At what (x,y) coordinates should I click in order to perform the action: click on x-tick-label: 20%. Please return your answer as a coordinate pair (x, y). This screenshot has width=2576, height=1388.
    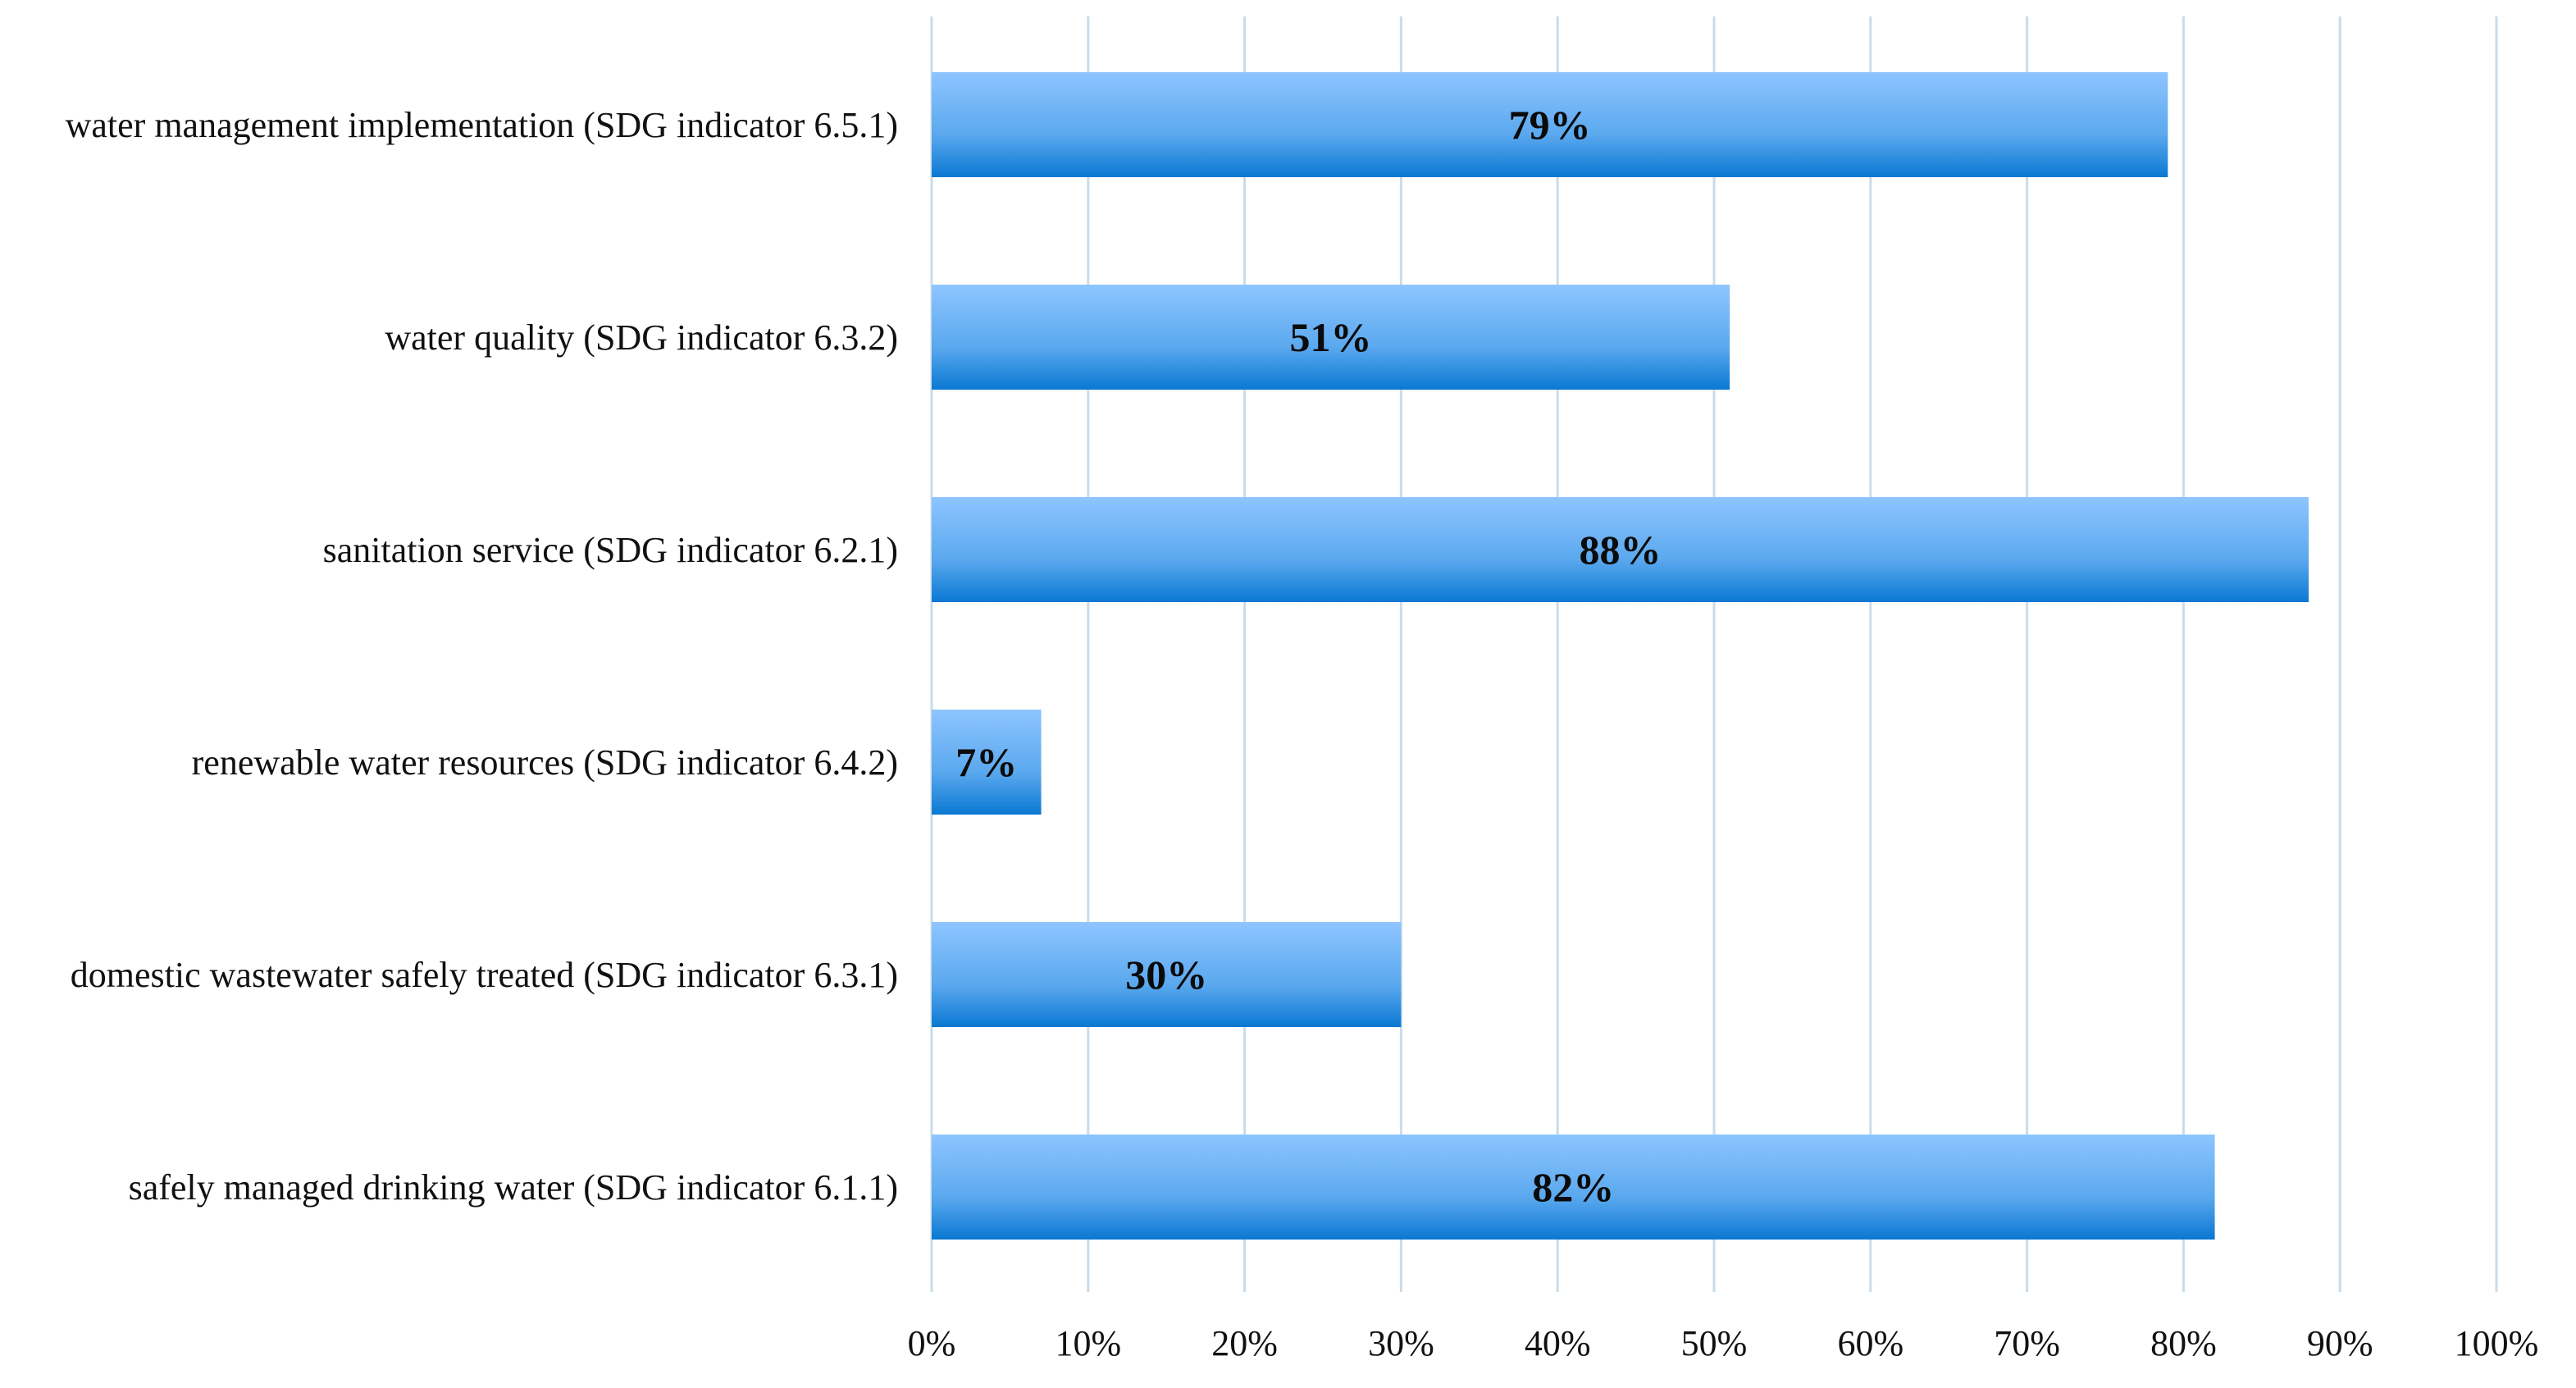
    Looking at the image, I should click on (1244, 1343).